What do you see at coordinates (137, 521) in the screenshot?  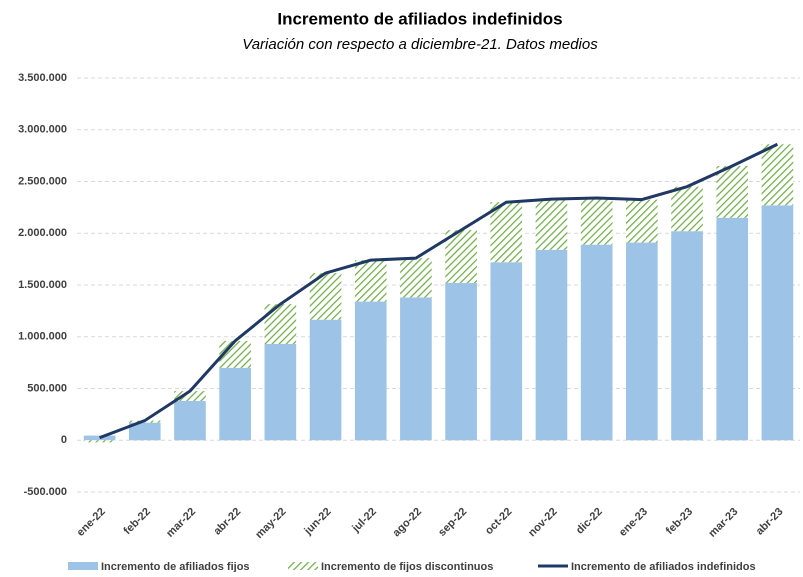 I see `x-tick-label: feb-22` at bounding box center [137, 521].